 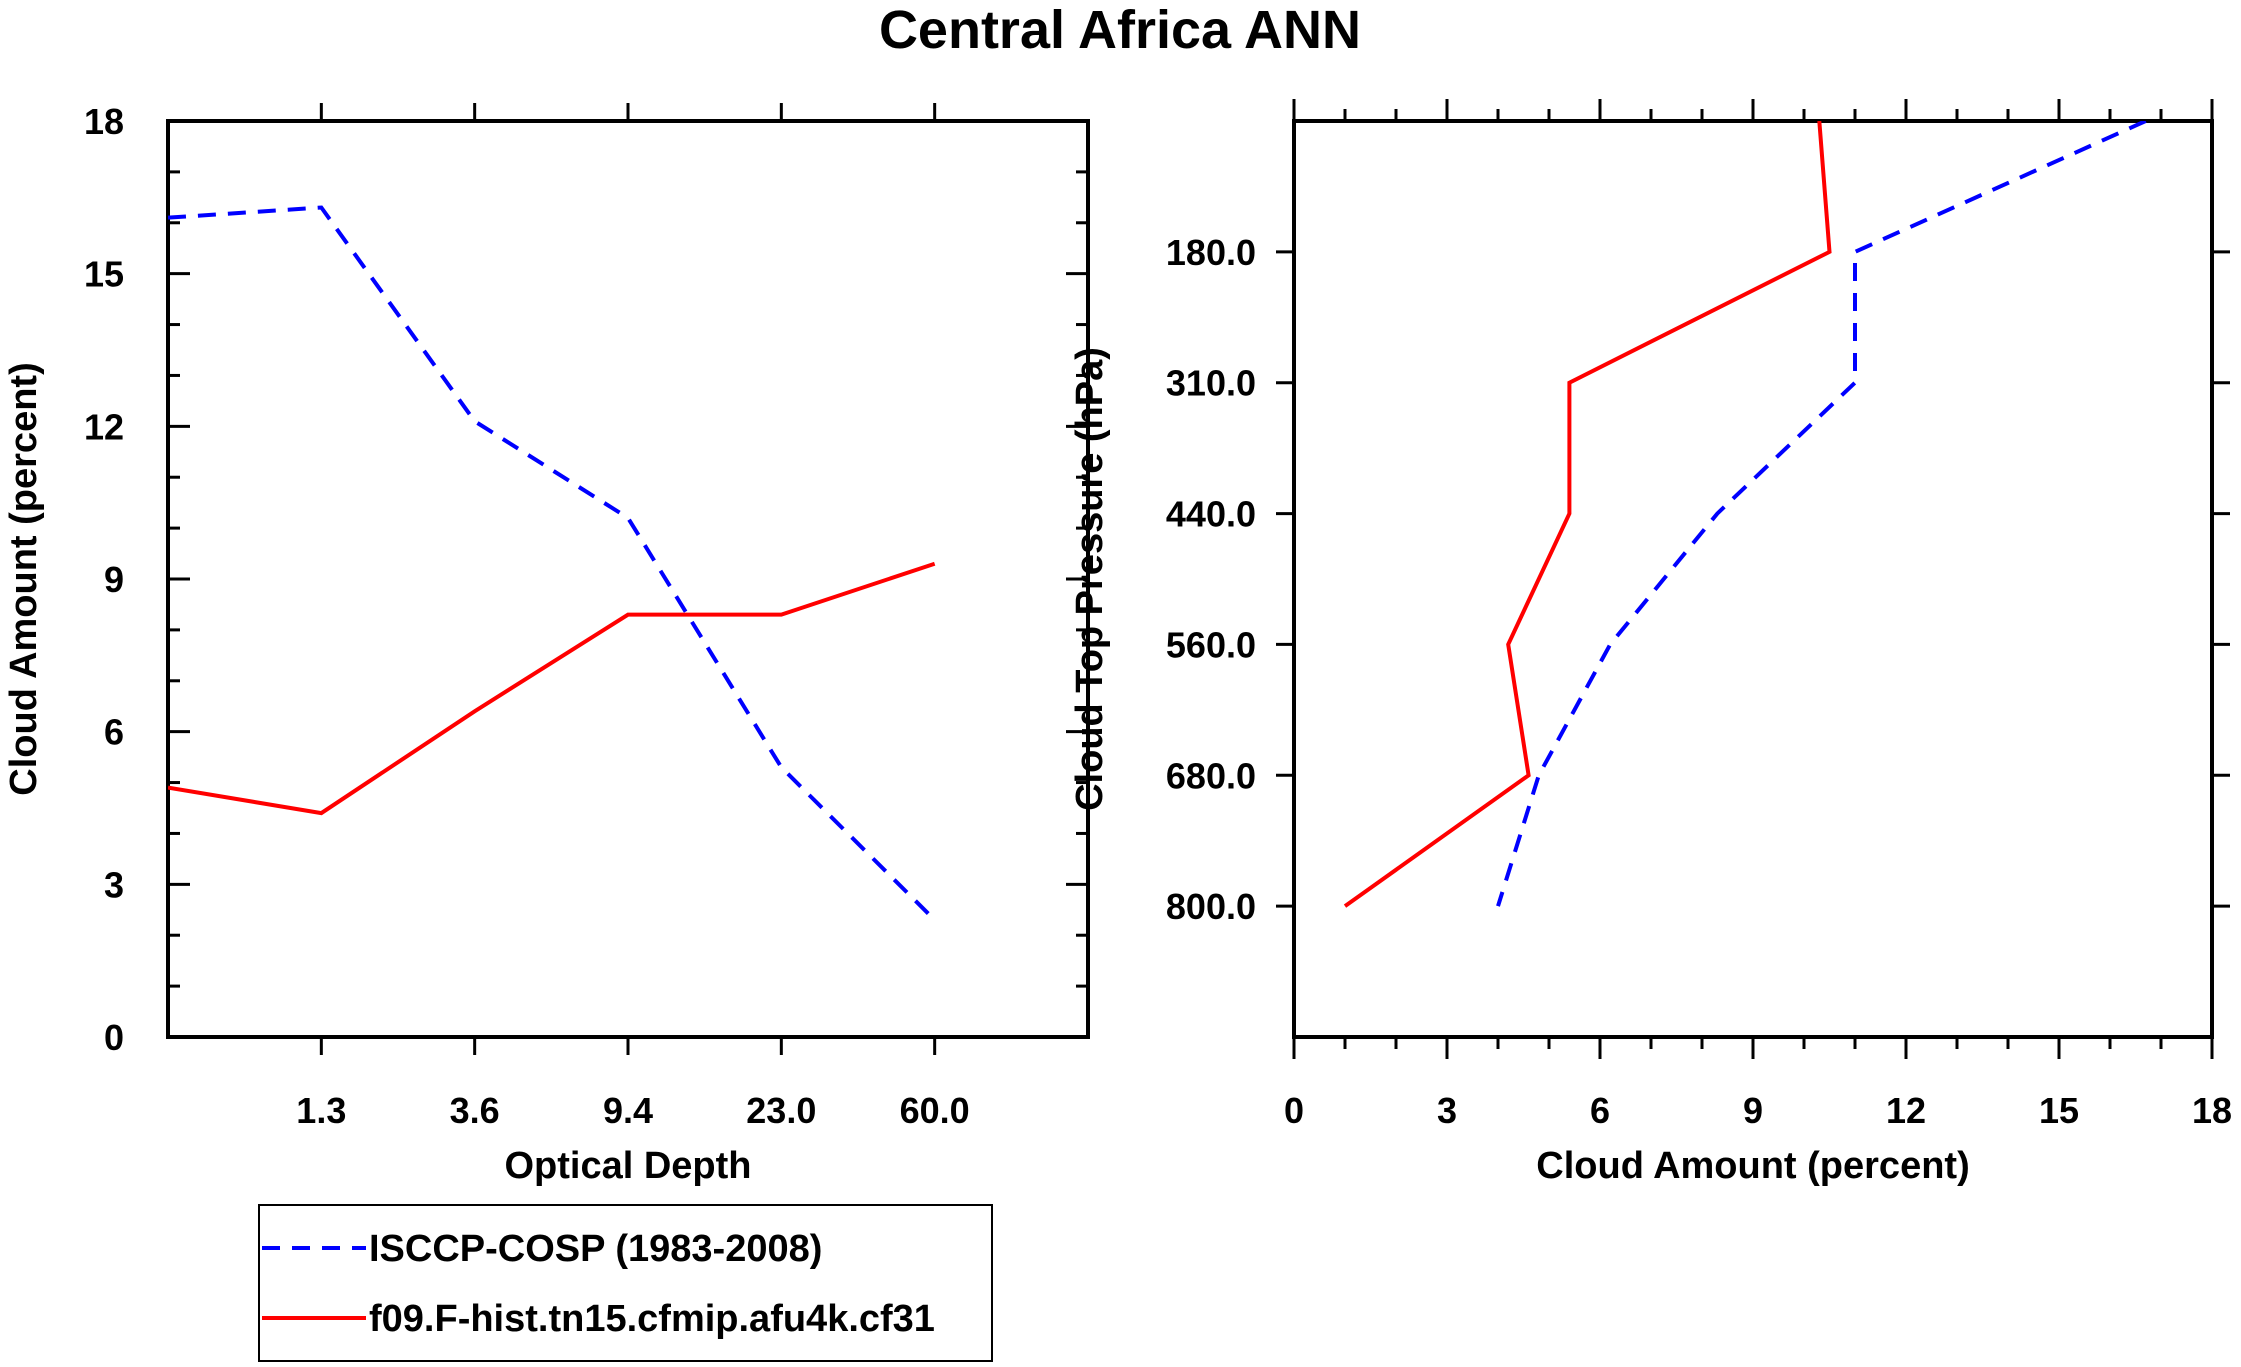 I want to click on right-y-tick-label: 680.0, so click(x=1211, y=775).